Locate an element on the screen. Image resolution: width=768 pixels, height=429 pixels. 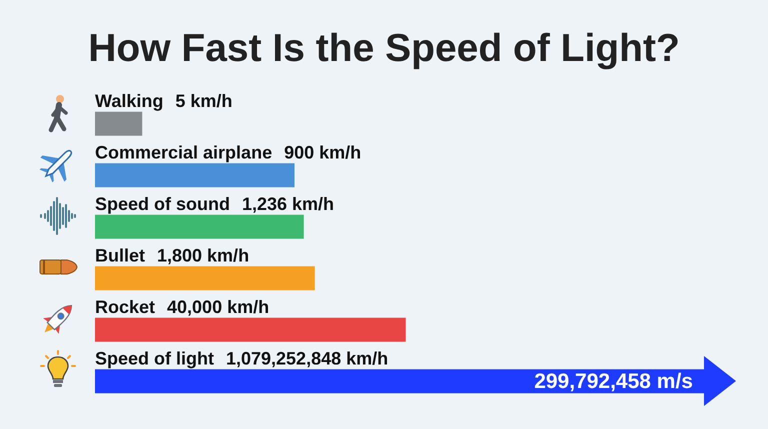
y-tick-label: Speed of sound is located at coordinates (162, 204).